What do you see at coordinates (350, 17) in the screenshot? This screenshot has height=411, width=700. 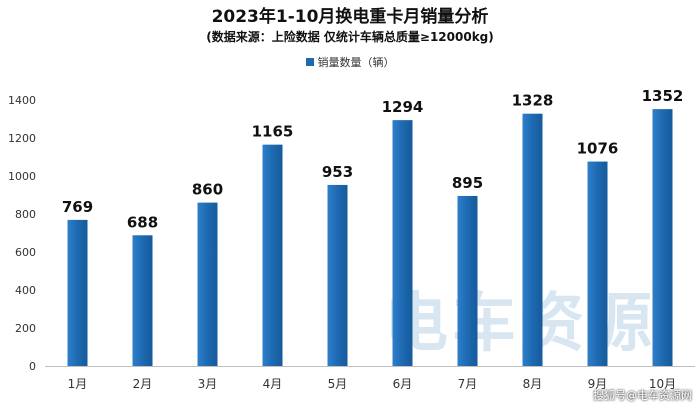 I see `chart-title: 2023年1-10月换电重卡月销量分析` at bounding box center [350, 17].